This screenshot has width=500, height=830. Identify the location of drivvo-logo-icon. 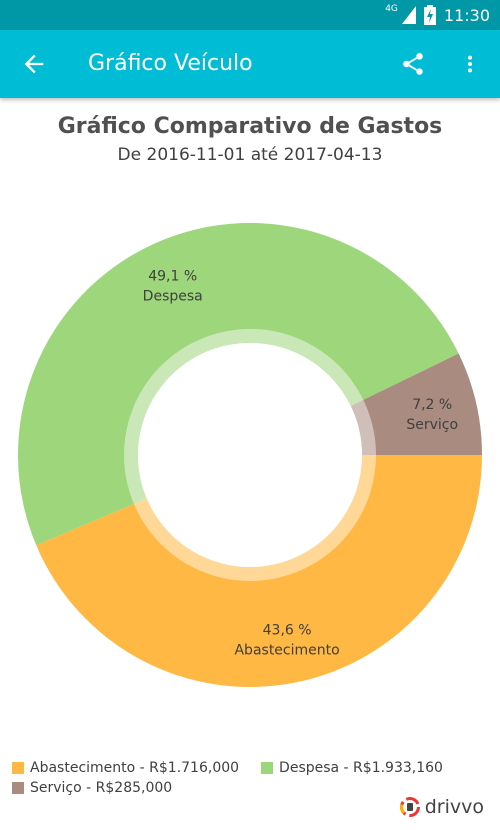
(409, 807).